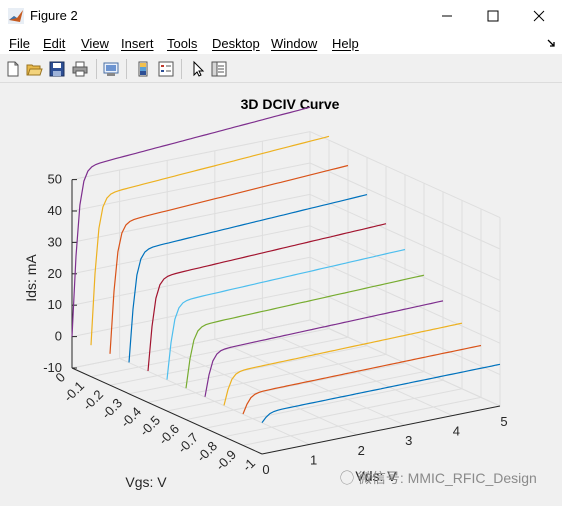 The height and width of the screenshot is (506, 562). Describe the element at coordinates (447, 16) in the screenshot. I see `minimize-button` at that location.